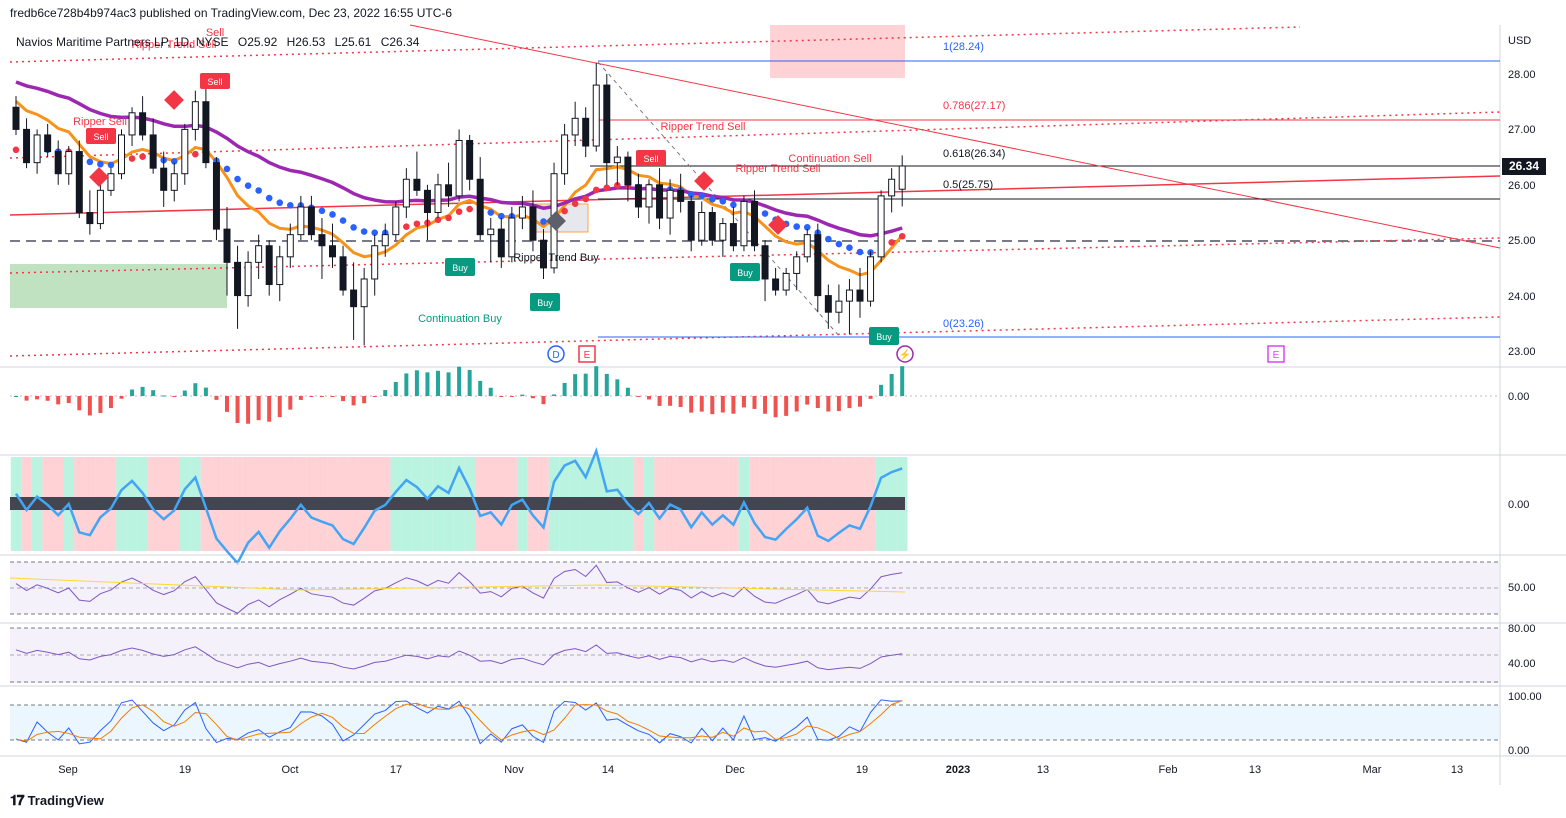 Image resolution: width=1566 pixels, height=818 pixels. Describe the element at coordinates (968, 185) in the screenshot. I see `fib-label-05: 0.5(25.75)` at that location.